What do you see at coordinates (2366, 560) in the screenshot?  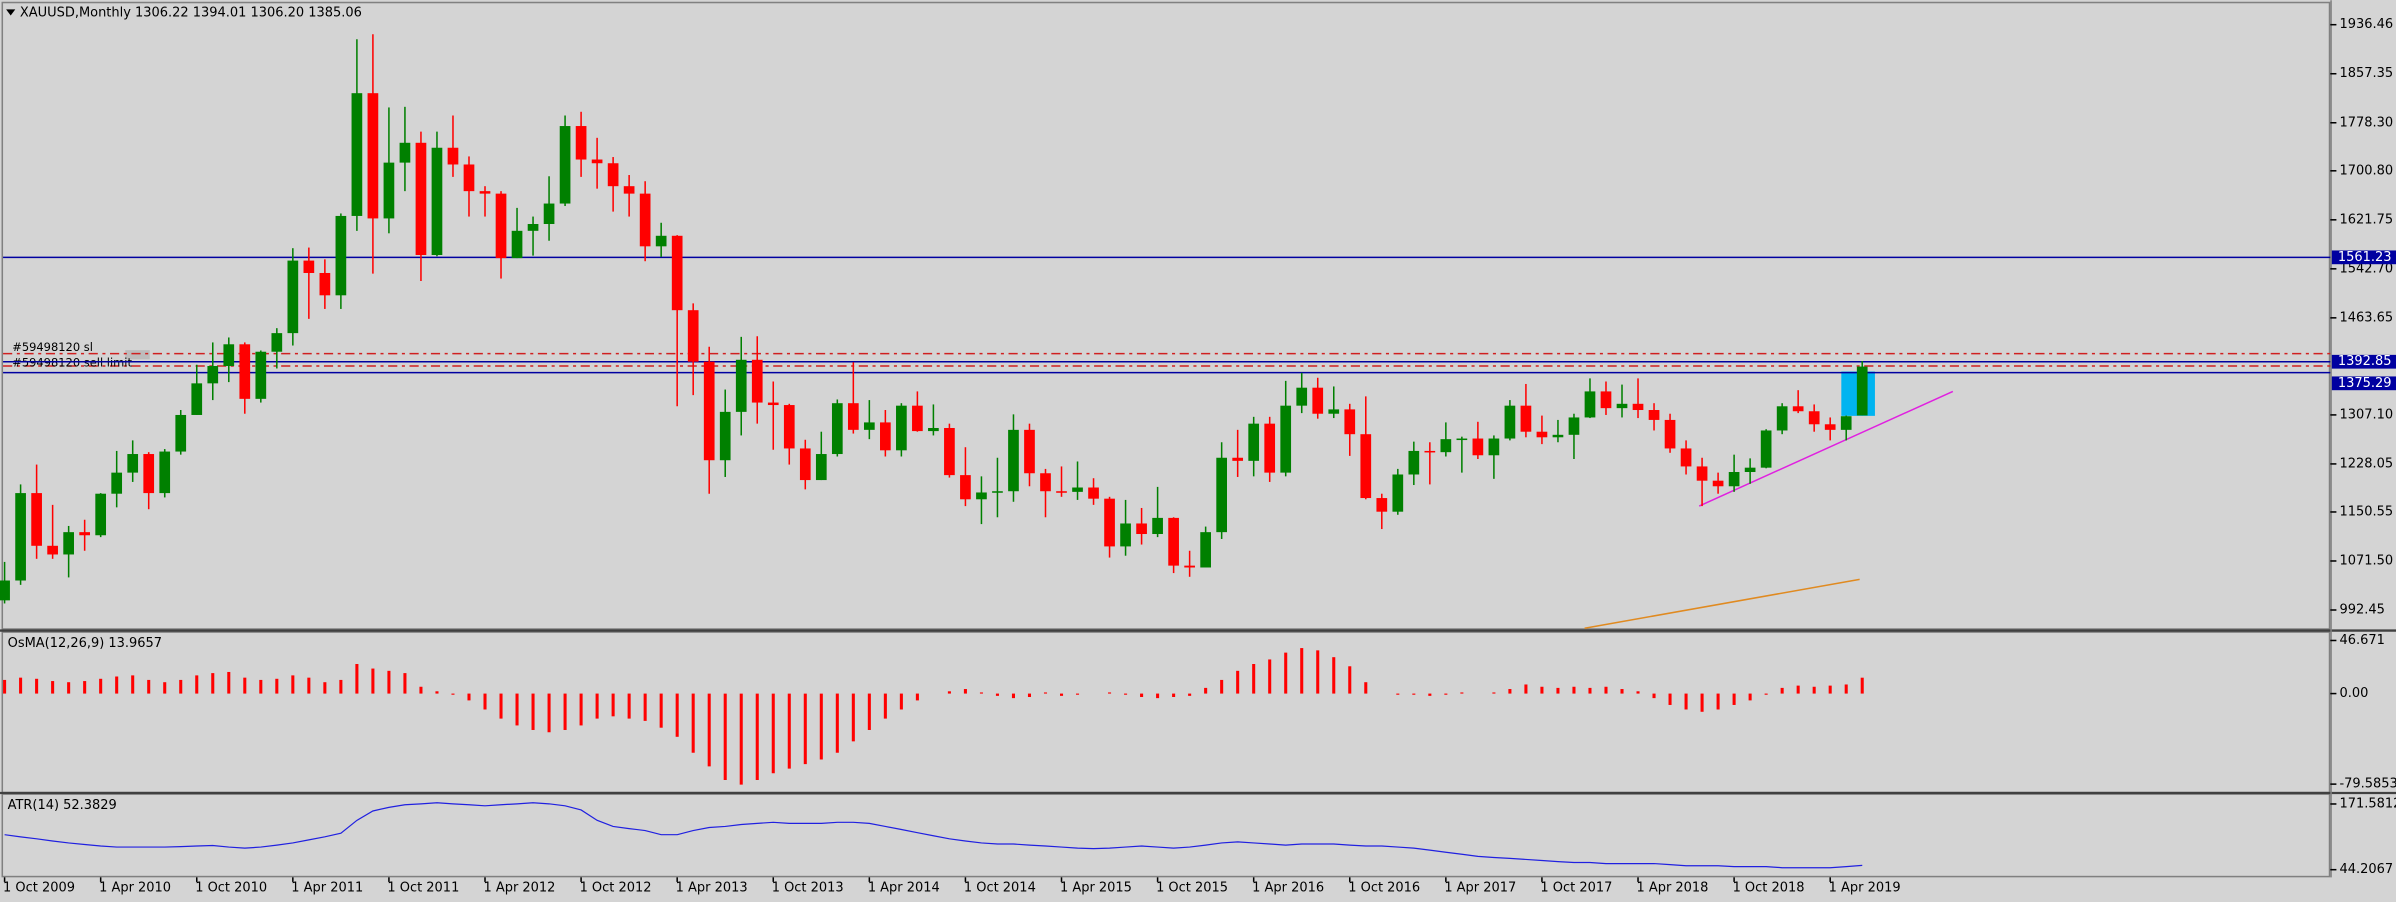 I see `y-tick-label: 1071.50` at bounding box center [2366, 560].